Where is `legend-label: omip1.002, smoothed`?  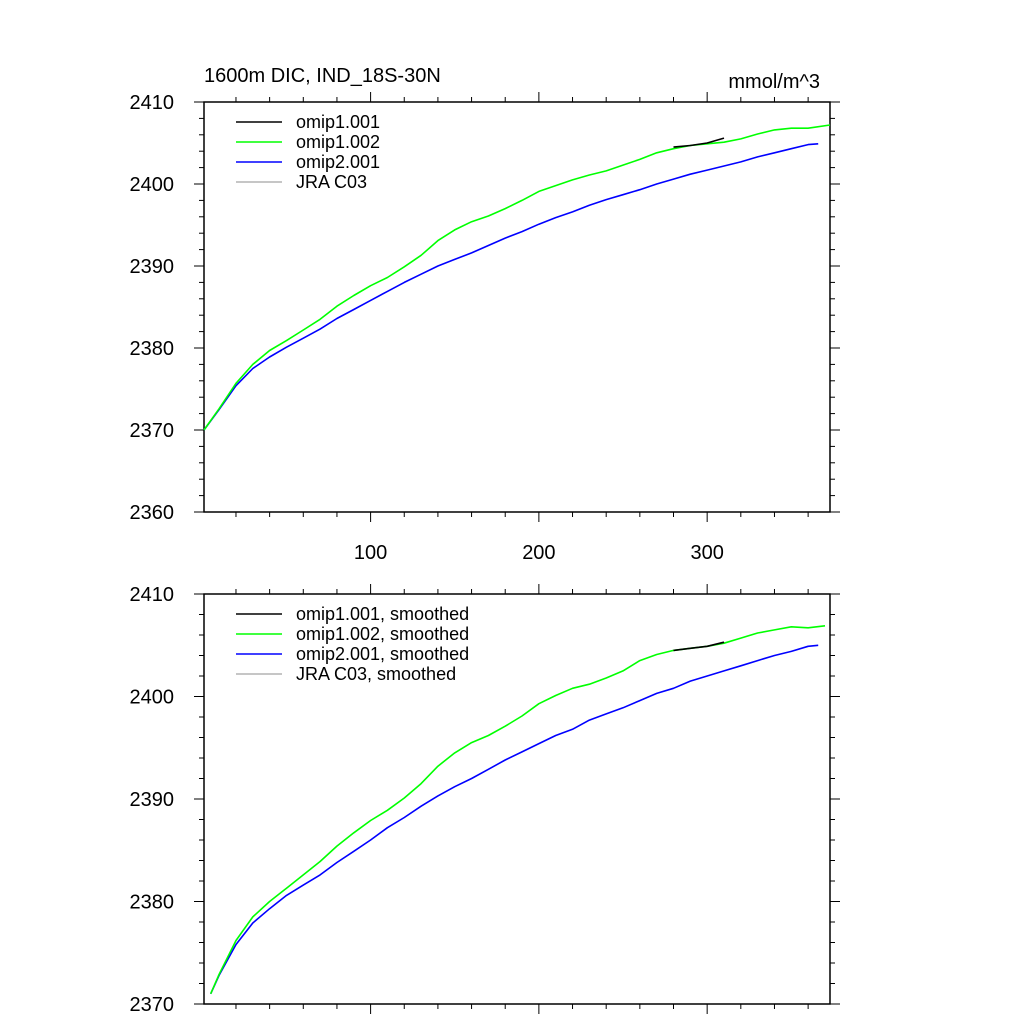
legend-label: omip1.002, smoothed is located at coordinates (382, 634).